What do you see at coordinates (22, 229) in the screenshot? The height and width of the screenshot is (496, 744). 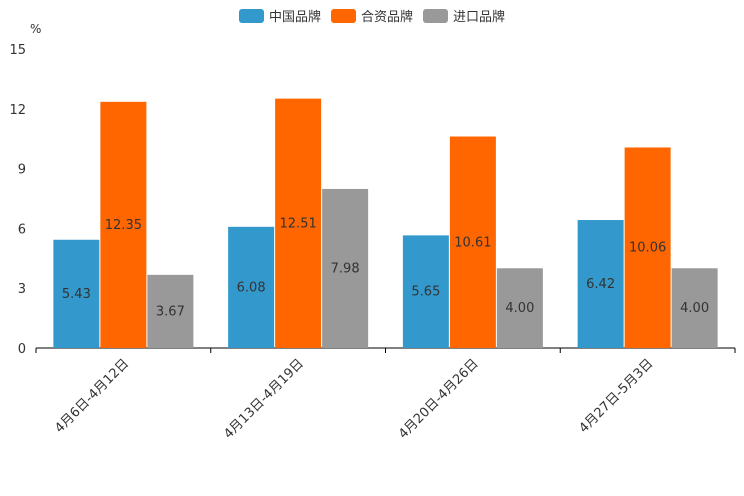 I see `y-tick-label: 6` at bounding box center [22, 229].